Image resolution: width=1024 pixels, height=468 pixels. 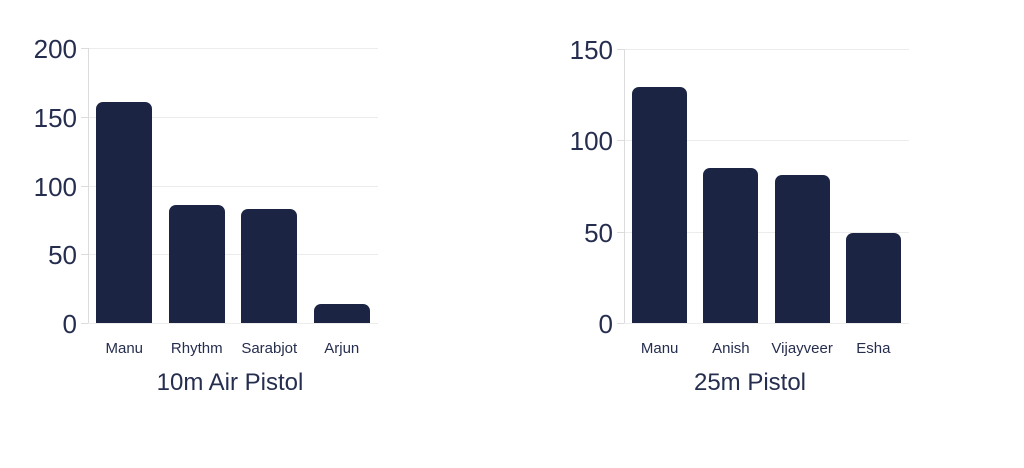 What do you see at coordinates (802, 249) in the screenshot?
I see `bar-vijayveer` at bounding box center [802, 249].